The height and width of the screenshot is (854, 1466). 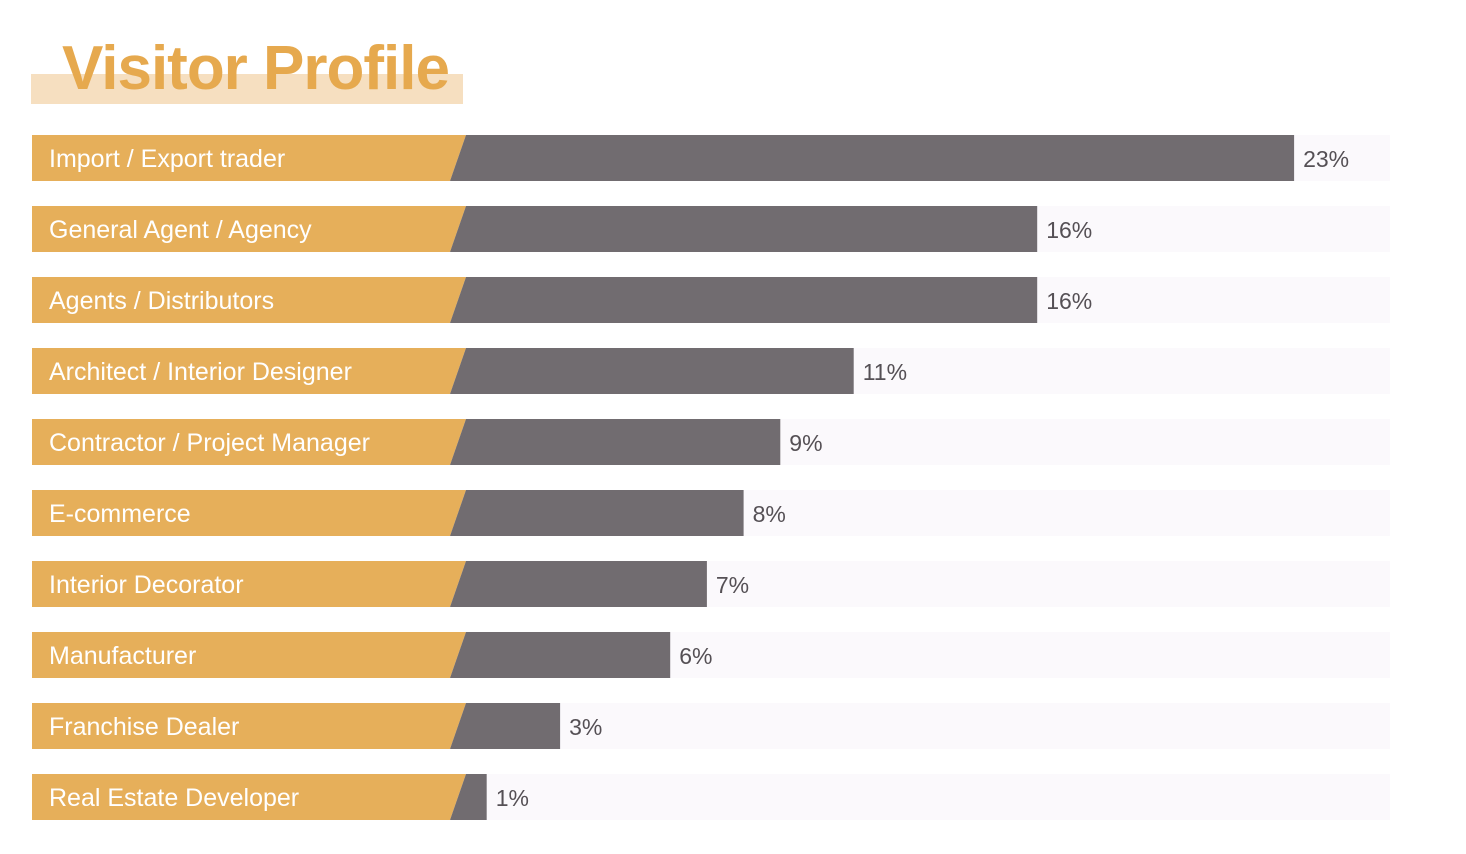 What do you see at coordinates (711, 797) in the screenshot?
I see `bar-row: Real Estate Developer 1%` at bounding box center [711, 797].